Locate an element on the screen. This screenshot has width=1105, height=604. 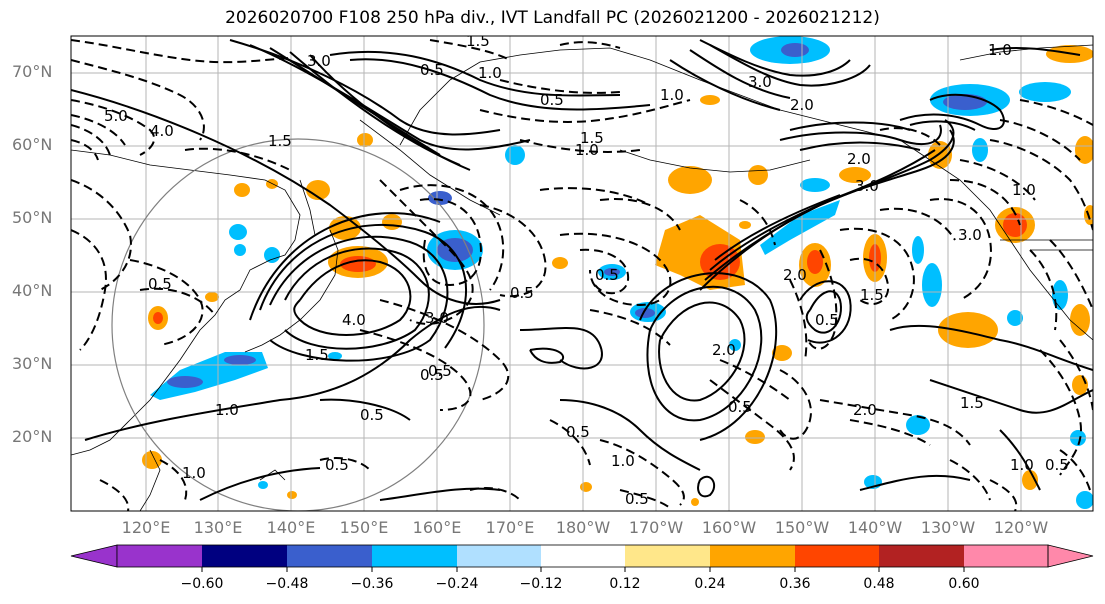
colorbar-low-extend is located at coordinates (94, 556).